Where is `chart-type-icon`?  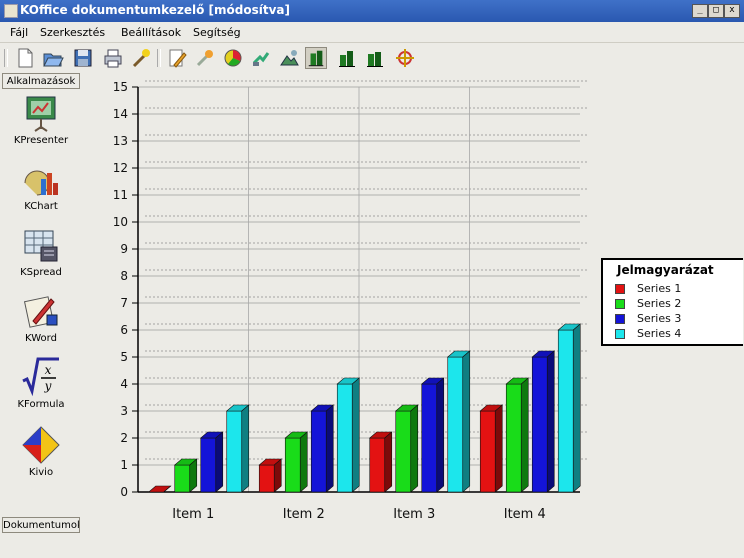 chart-type-icon is located at coordinates (233, 58).